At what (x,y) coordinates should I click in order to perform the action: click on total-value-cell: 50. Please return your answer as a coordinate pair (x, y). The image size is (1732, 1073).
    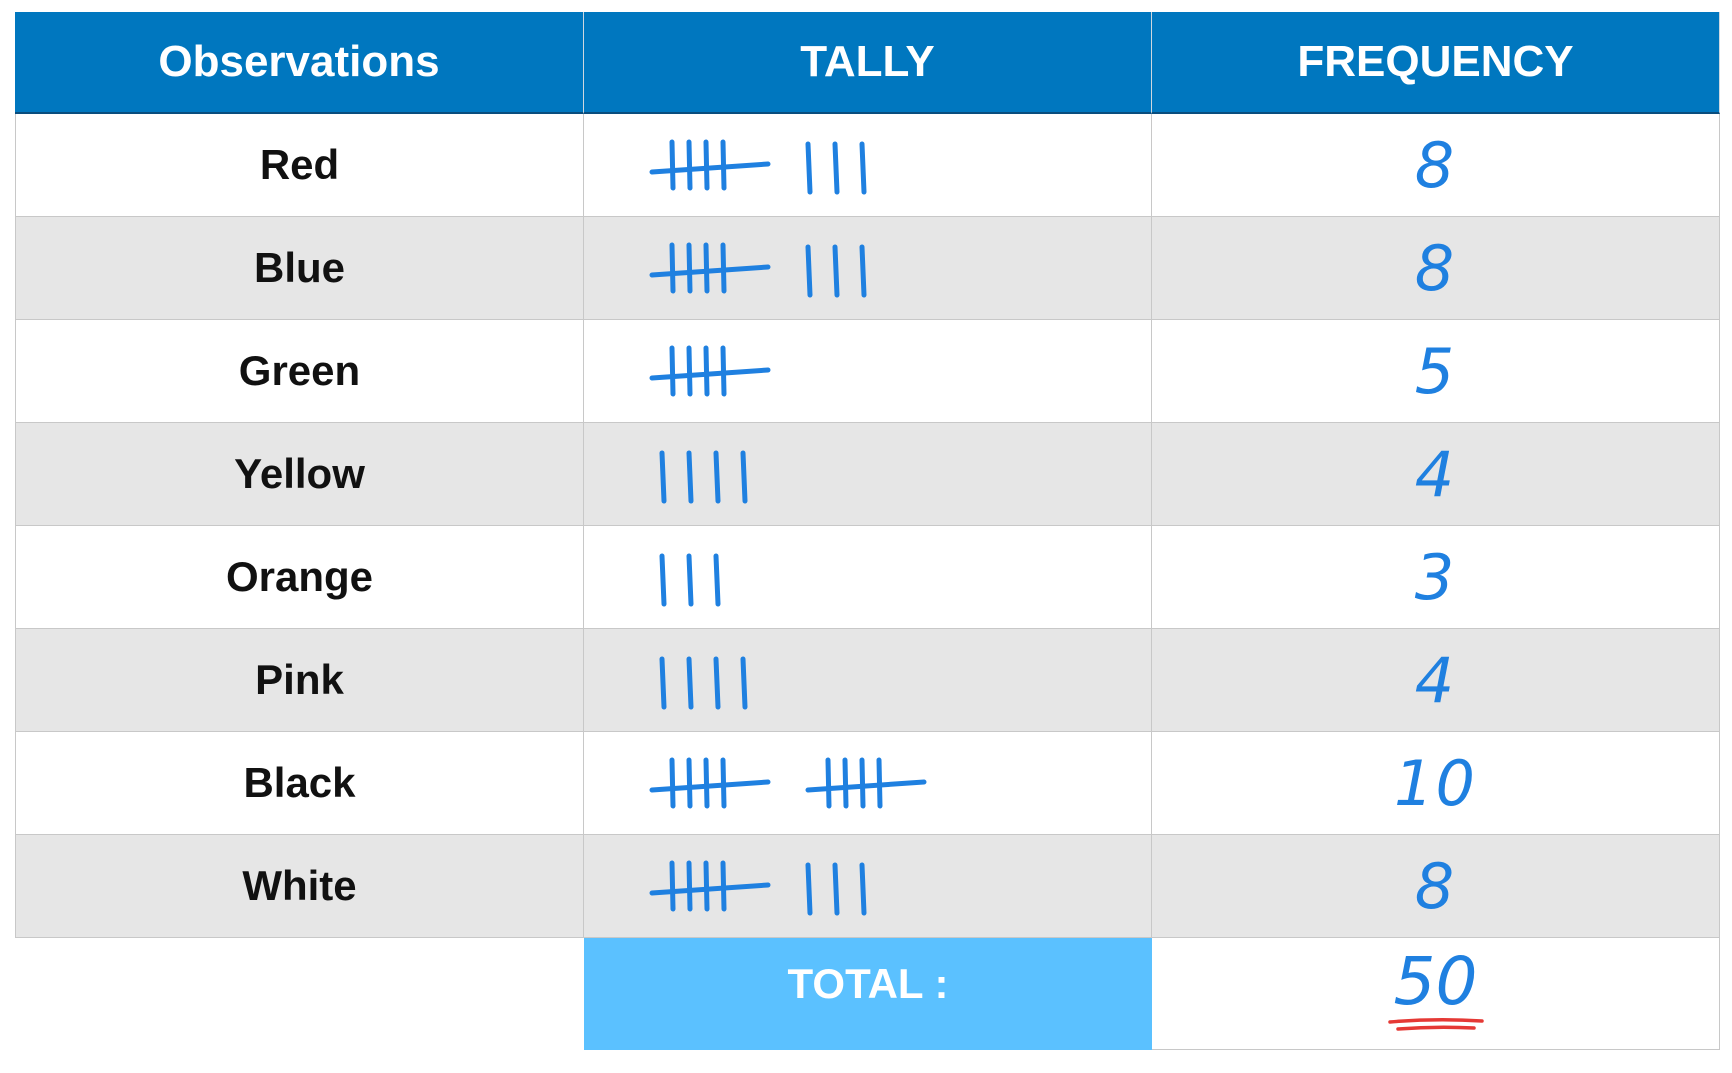
    Looking at the image, I should click on (1436, 994).